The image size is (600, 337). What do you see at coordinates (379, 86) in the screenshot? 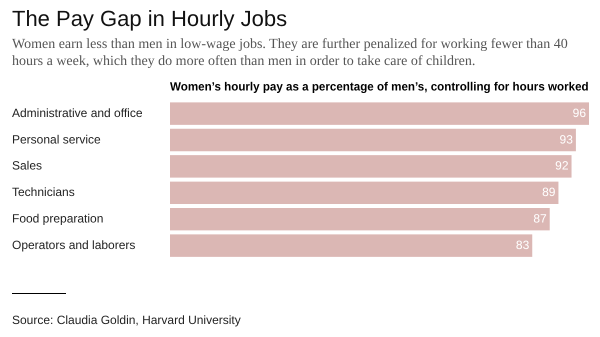
I see `x-axis-title: Women’s hourly pay as a percentage of men’s, controlling for hours worked` at bounding box center [379, 86].